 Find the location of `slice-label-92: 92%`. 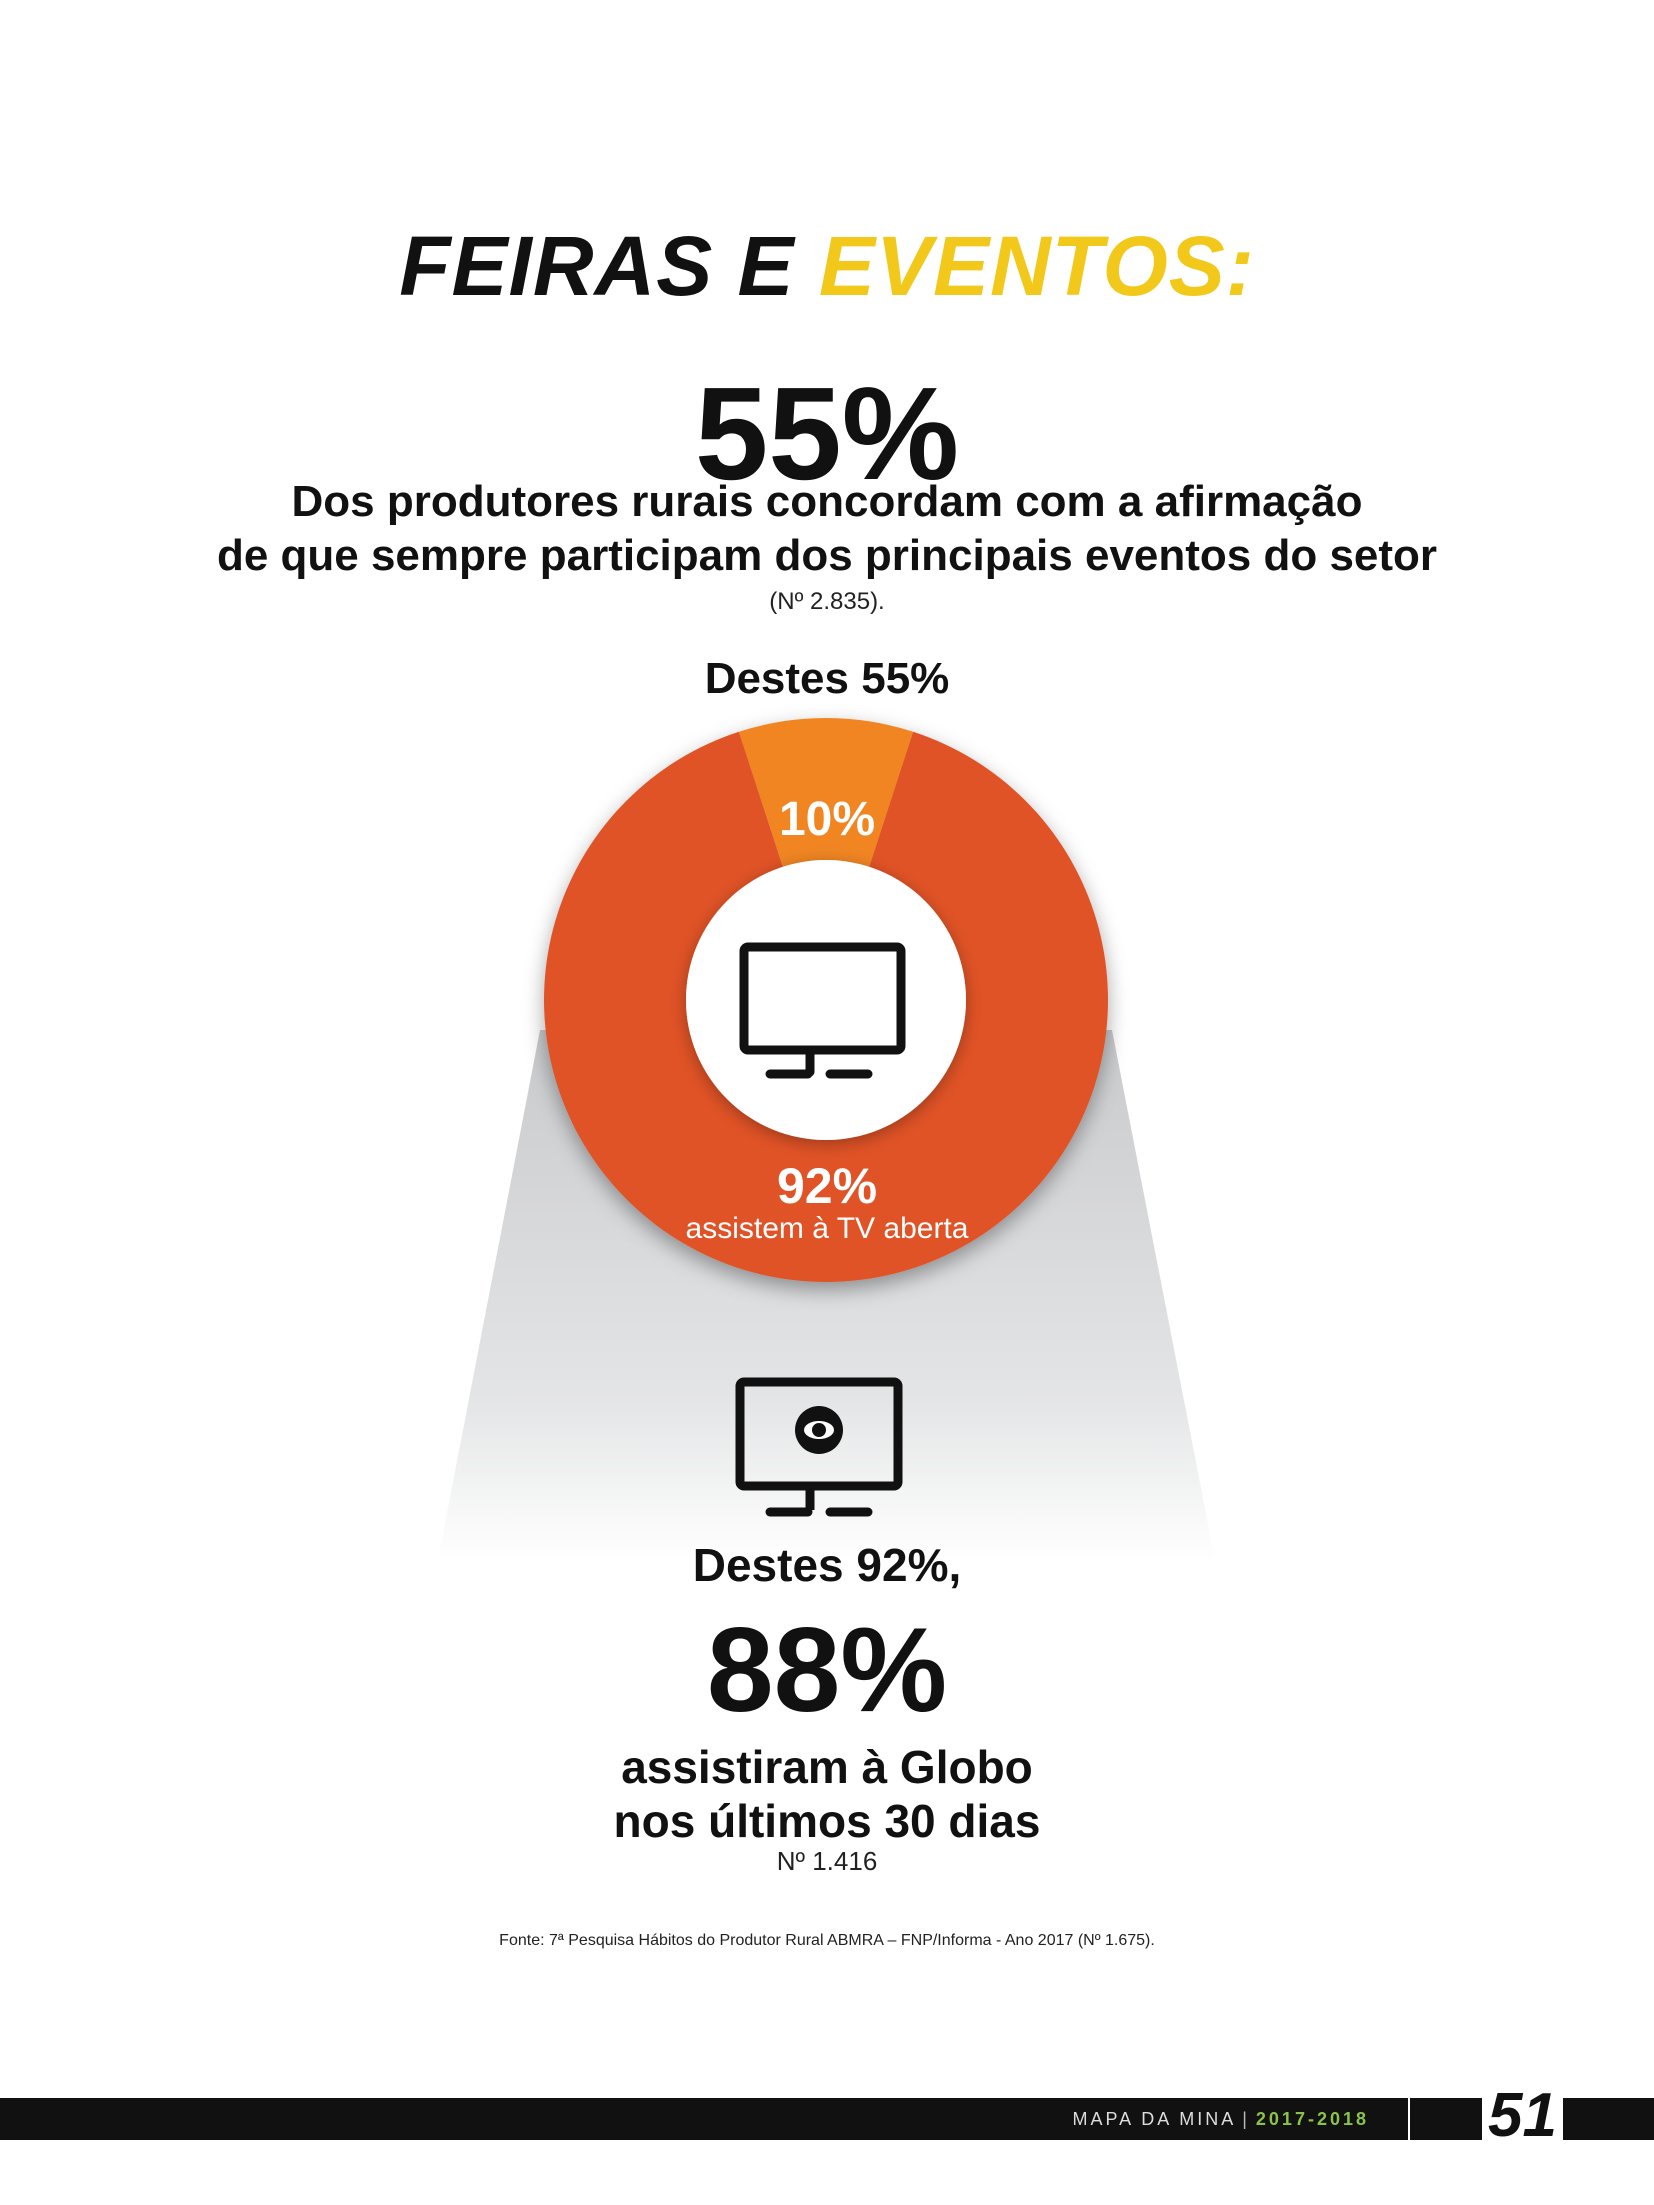

slice-label-92: 92% is located at coordinates (827, 1186).